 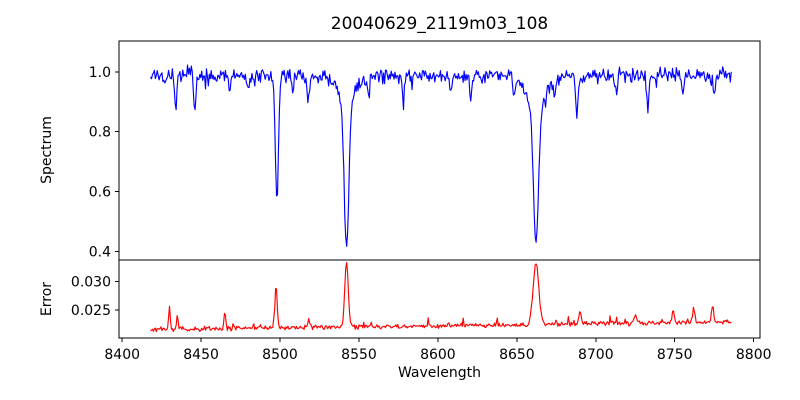 I want to click on x-tick-label: 8600, so click(x=438, y=355).